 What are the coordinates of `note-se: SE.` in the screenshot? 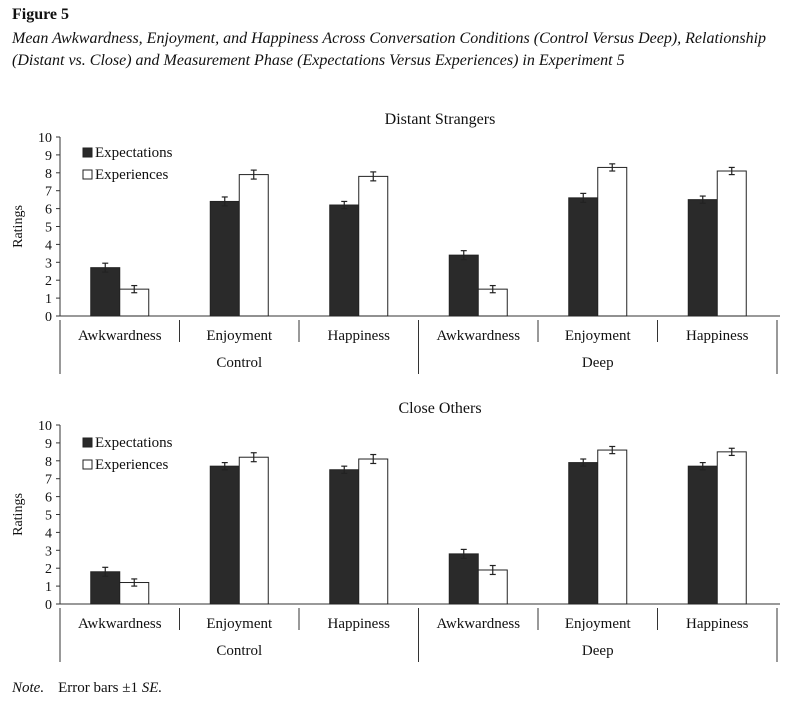 It's located at (152, 688).